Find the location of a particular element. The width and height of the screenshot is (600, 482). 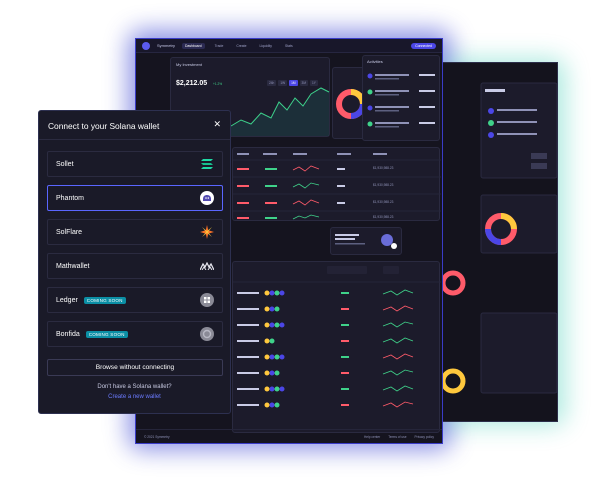

table-value-3: $1,930,988.23 is located at coordinates (383, 202).